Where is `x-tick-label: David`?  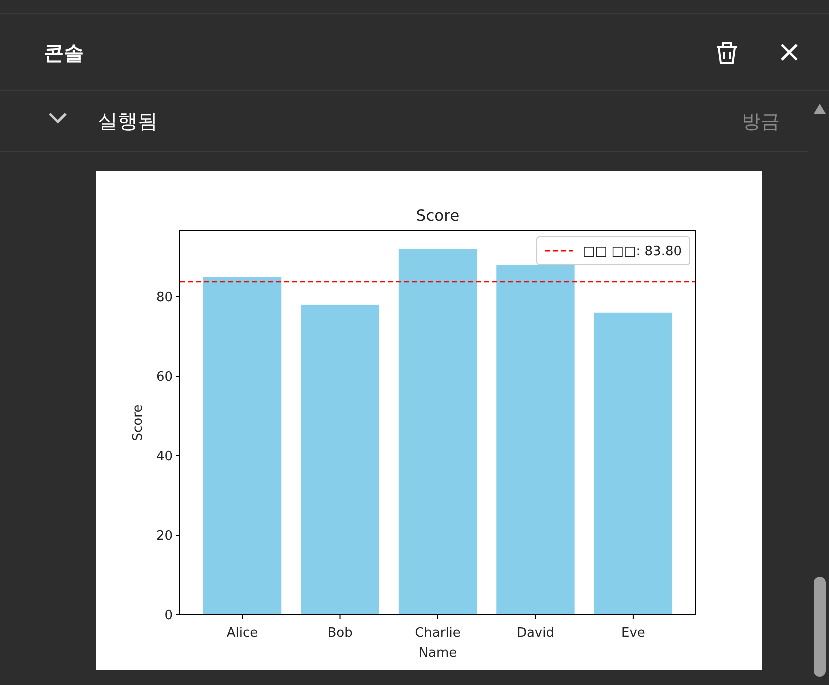
x-tick-label: David is located at coordinates (535, 633).